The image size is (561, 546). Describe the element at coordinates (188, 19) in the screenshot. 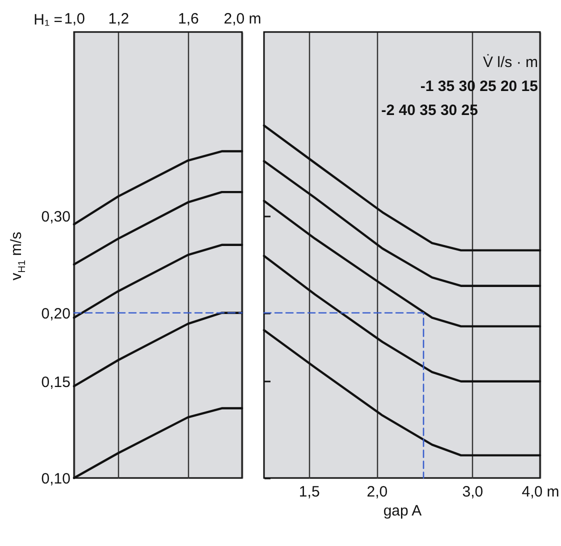

I see `x-tick-label: 1,6` at that location.